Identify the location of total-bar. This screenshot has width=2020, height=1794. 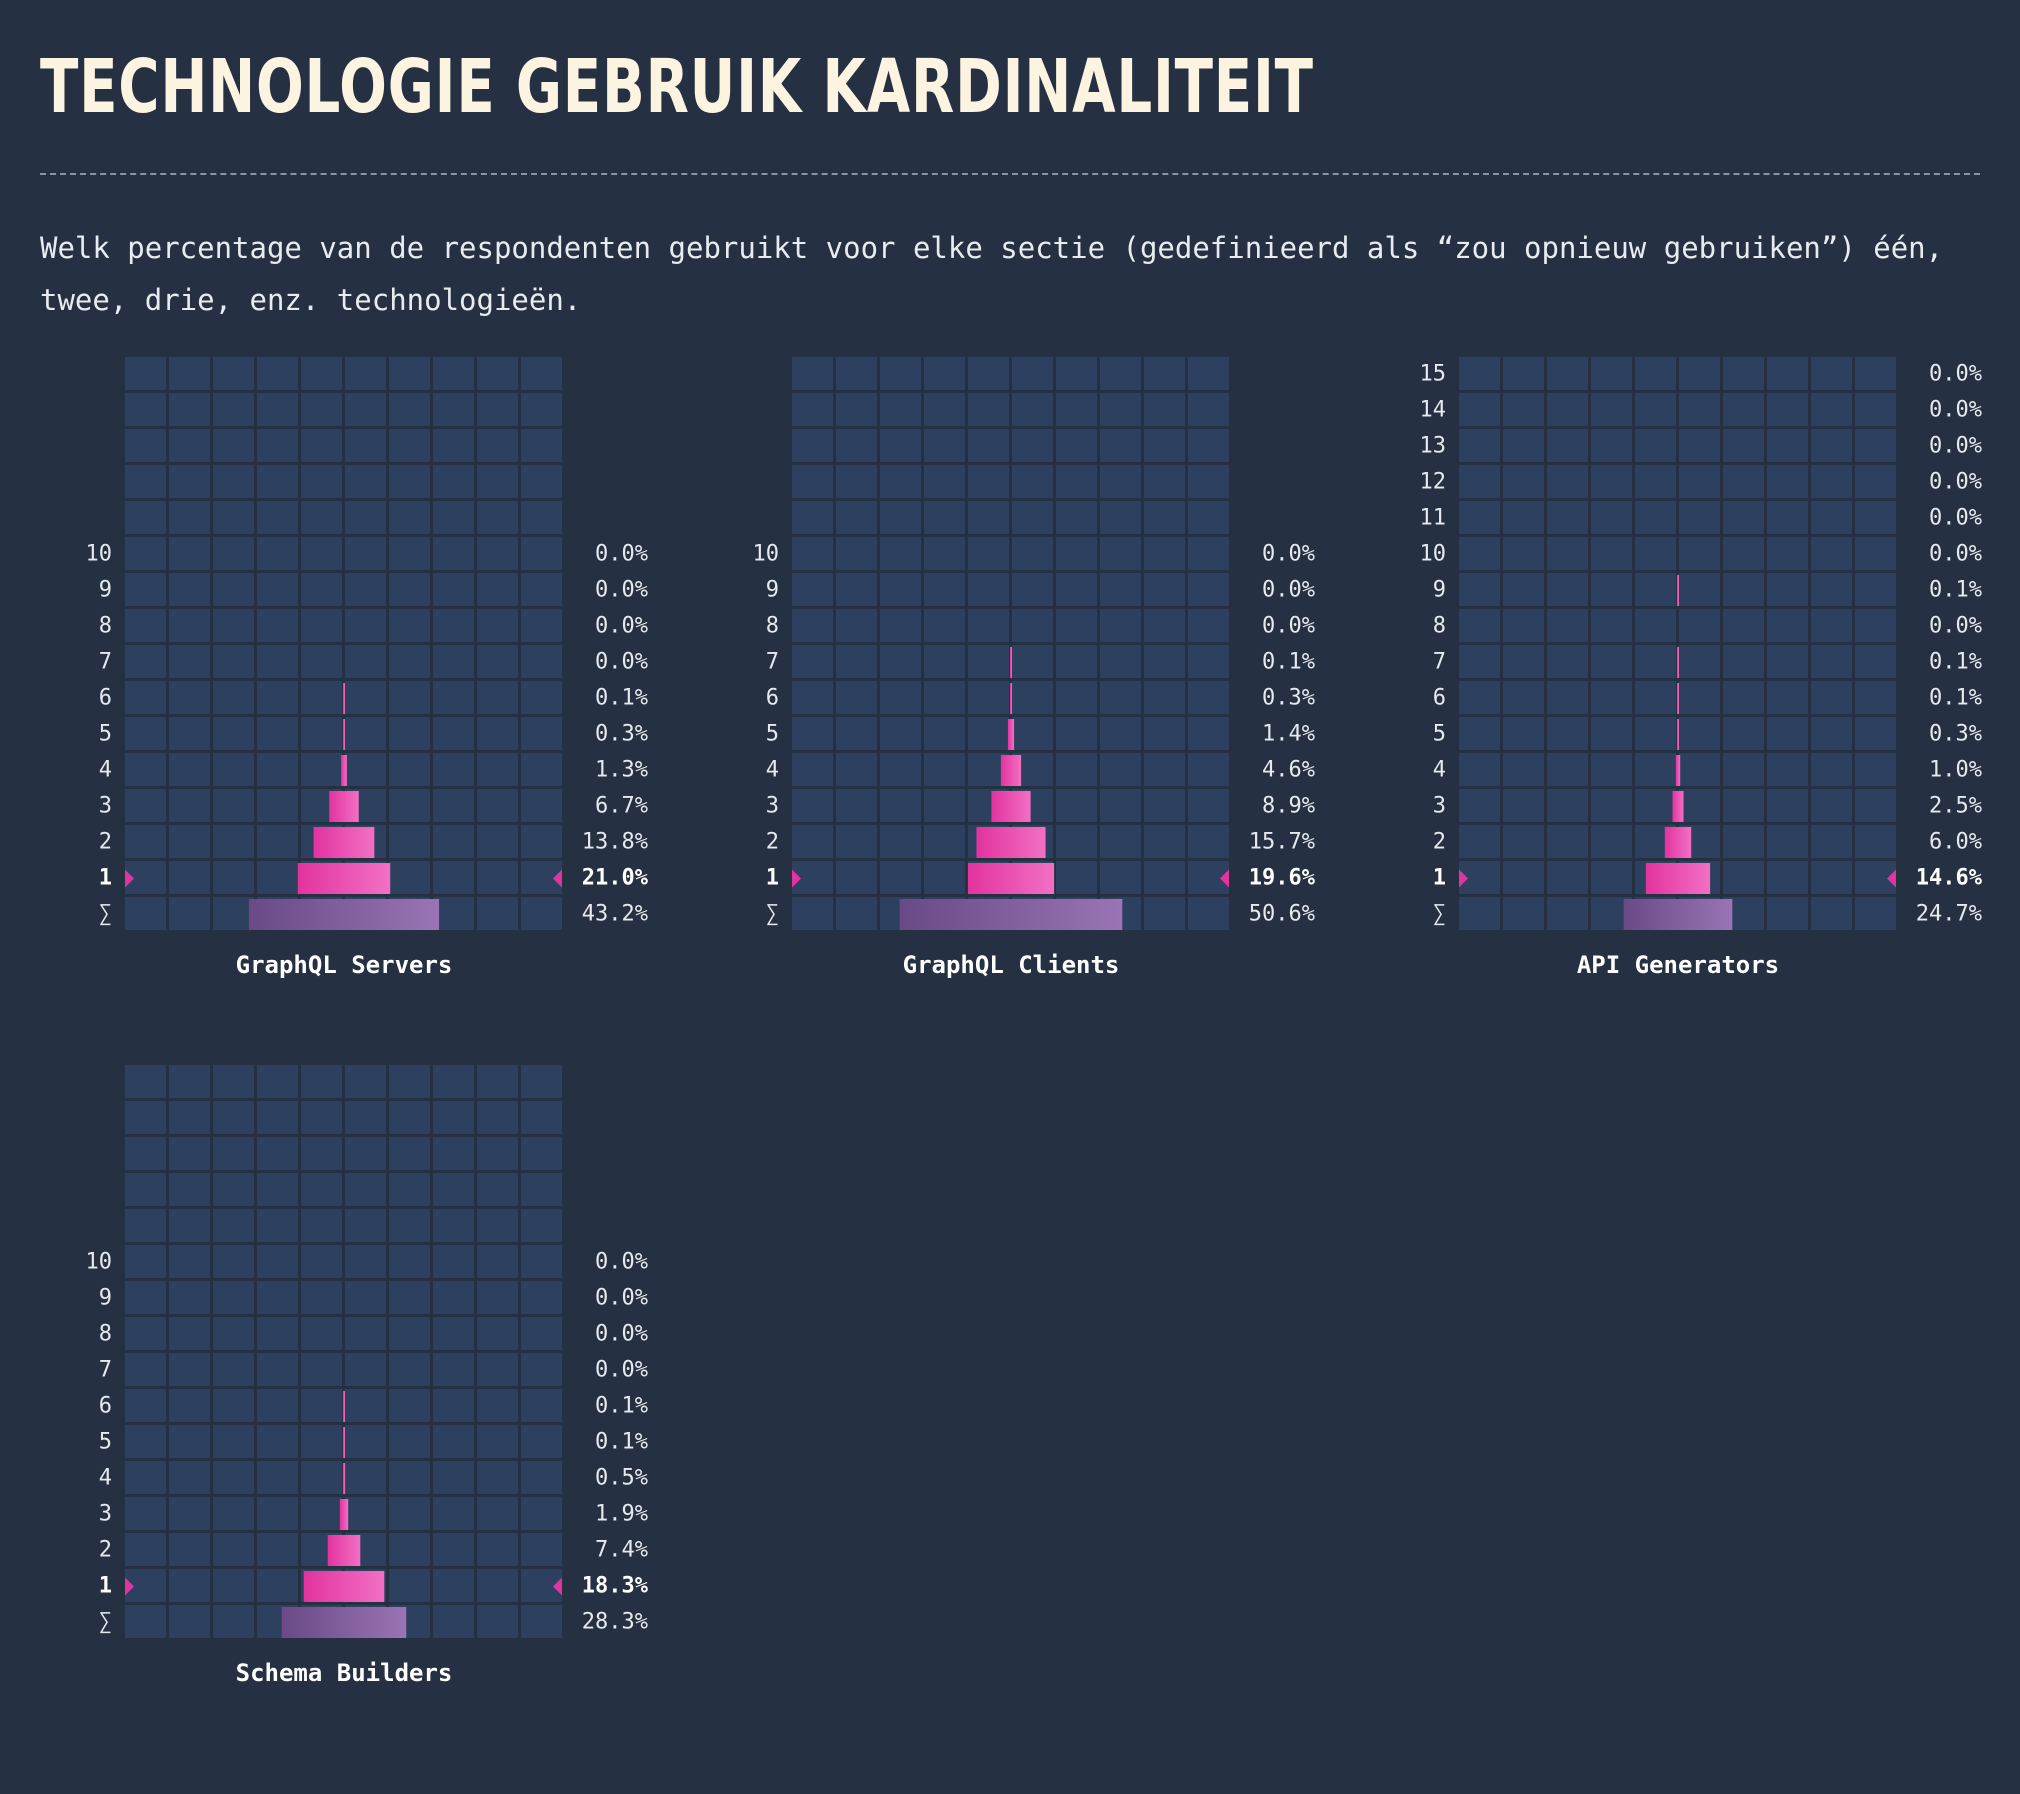
(1011, 914).